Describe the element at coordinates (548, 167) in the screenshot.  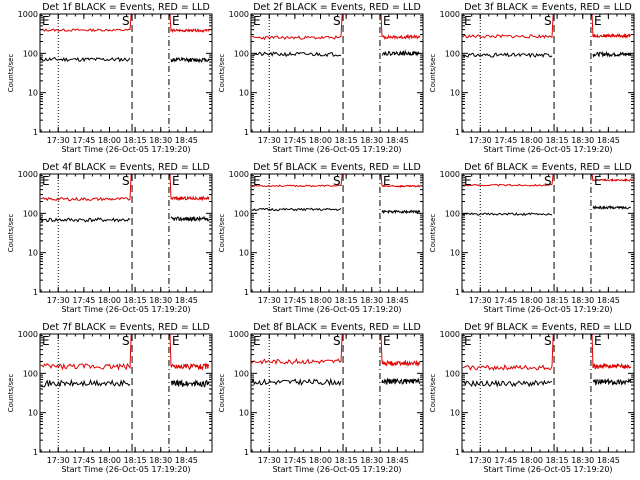
I see `panel-title: Det 6f BLACK = Events, RED = LLD` at that location.